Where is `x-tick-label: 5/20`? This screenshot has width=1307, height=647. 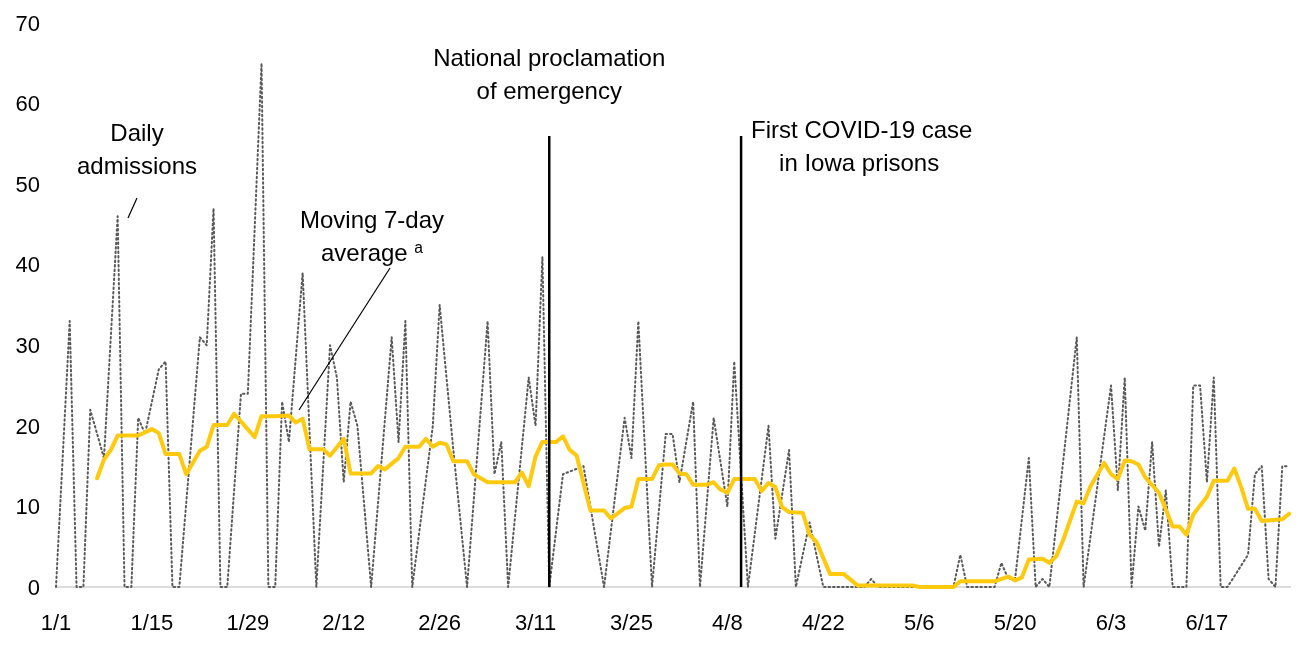 x-tick-label: 5/20 is located at coordinates (1015, 622).